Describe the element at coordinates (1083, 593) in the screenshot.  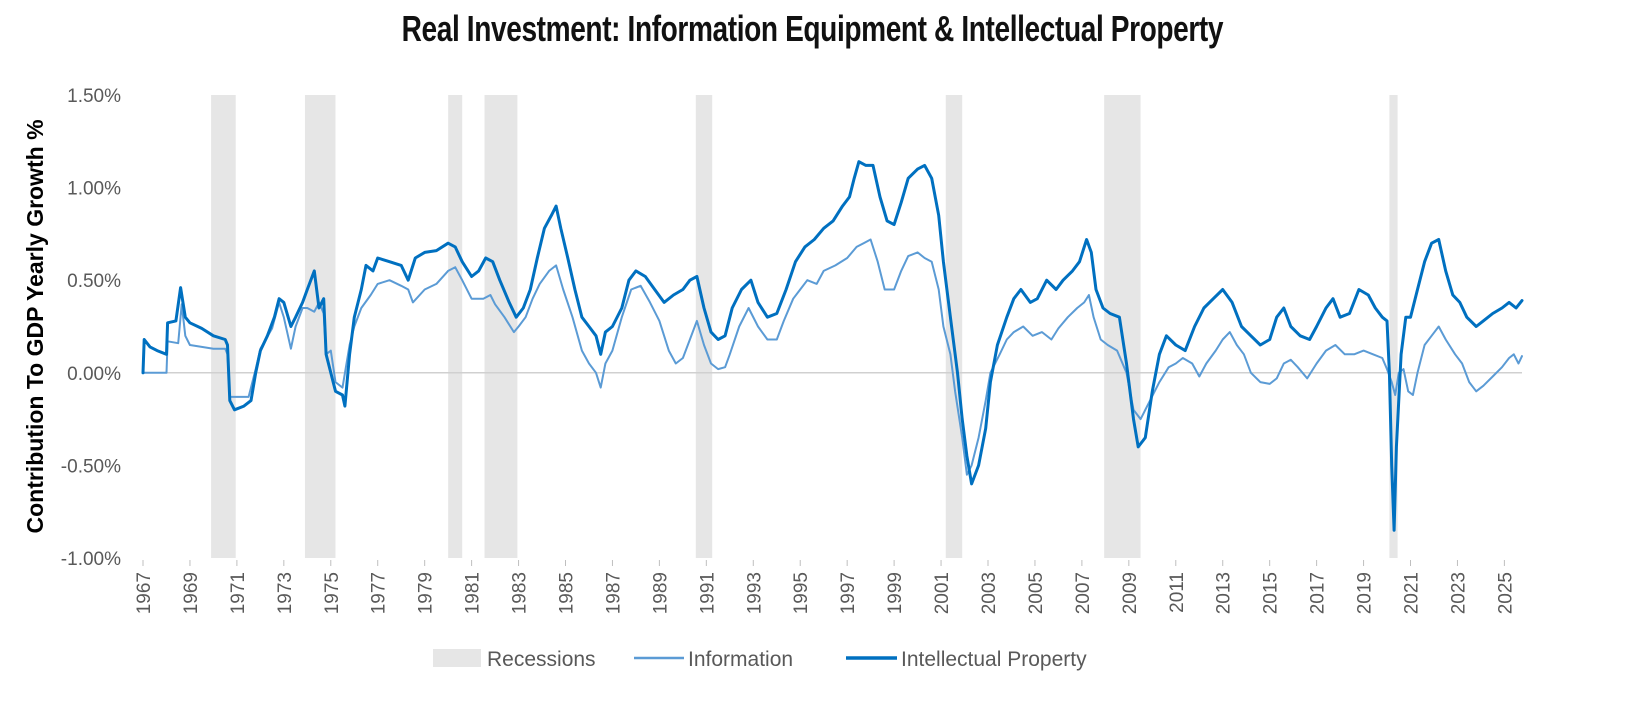
I see `x-tick-label: 2007` at that location.